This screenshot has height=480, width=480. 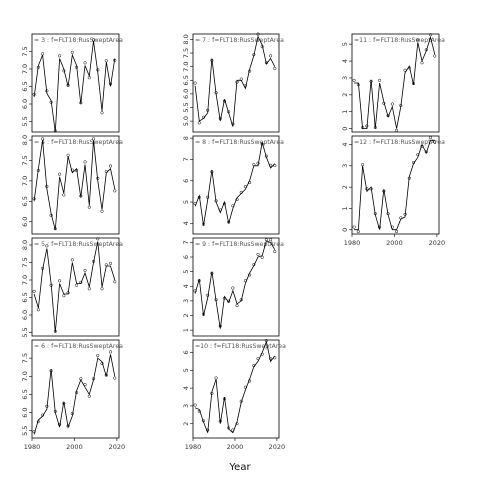 I want to click on panel-title: =12 : f=FLT18:RusSweptArea, so click(x=399, y=142).